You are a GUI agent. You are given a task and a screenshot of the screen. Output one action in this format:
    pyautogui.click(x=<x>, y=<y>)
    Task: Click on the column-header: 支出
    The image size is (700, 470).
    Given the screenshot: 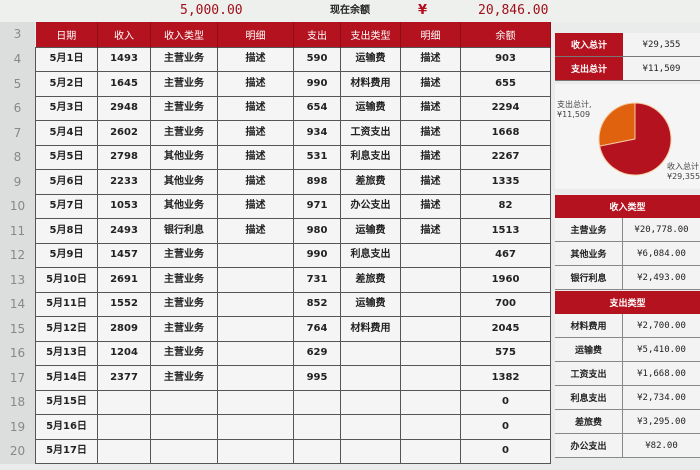 What is the action you would take?
    pyautogui.click(x=317, y=34)
    